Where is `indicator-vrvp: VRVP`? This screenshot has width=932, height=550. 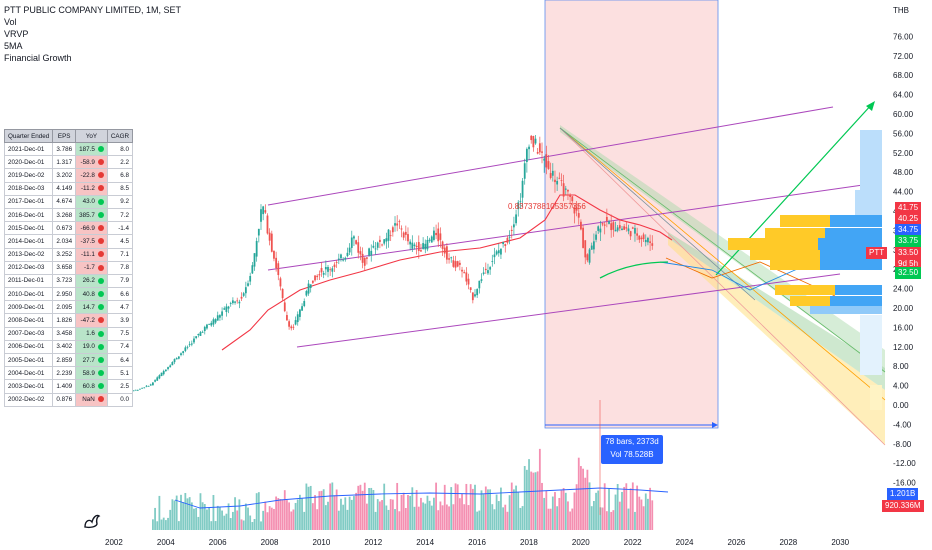 indicator-vrvp: VRVP is located at coordinates (16, 34).